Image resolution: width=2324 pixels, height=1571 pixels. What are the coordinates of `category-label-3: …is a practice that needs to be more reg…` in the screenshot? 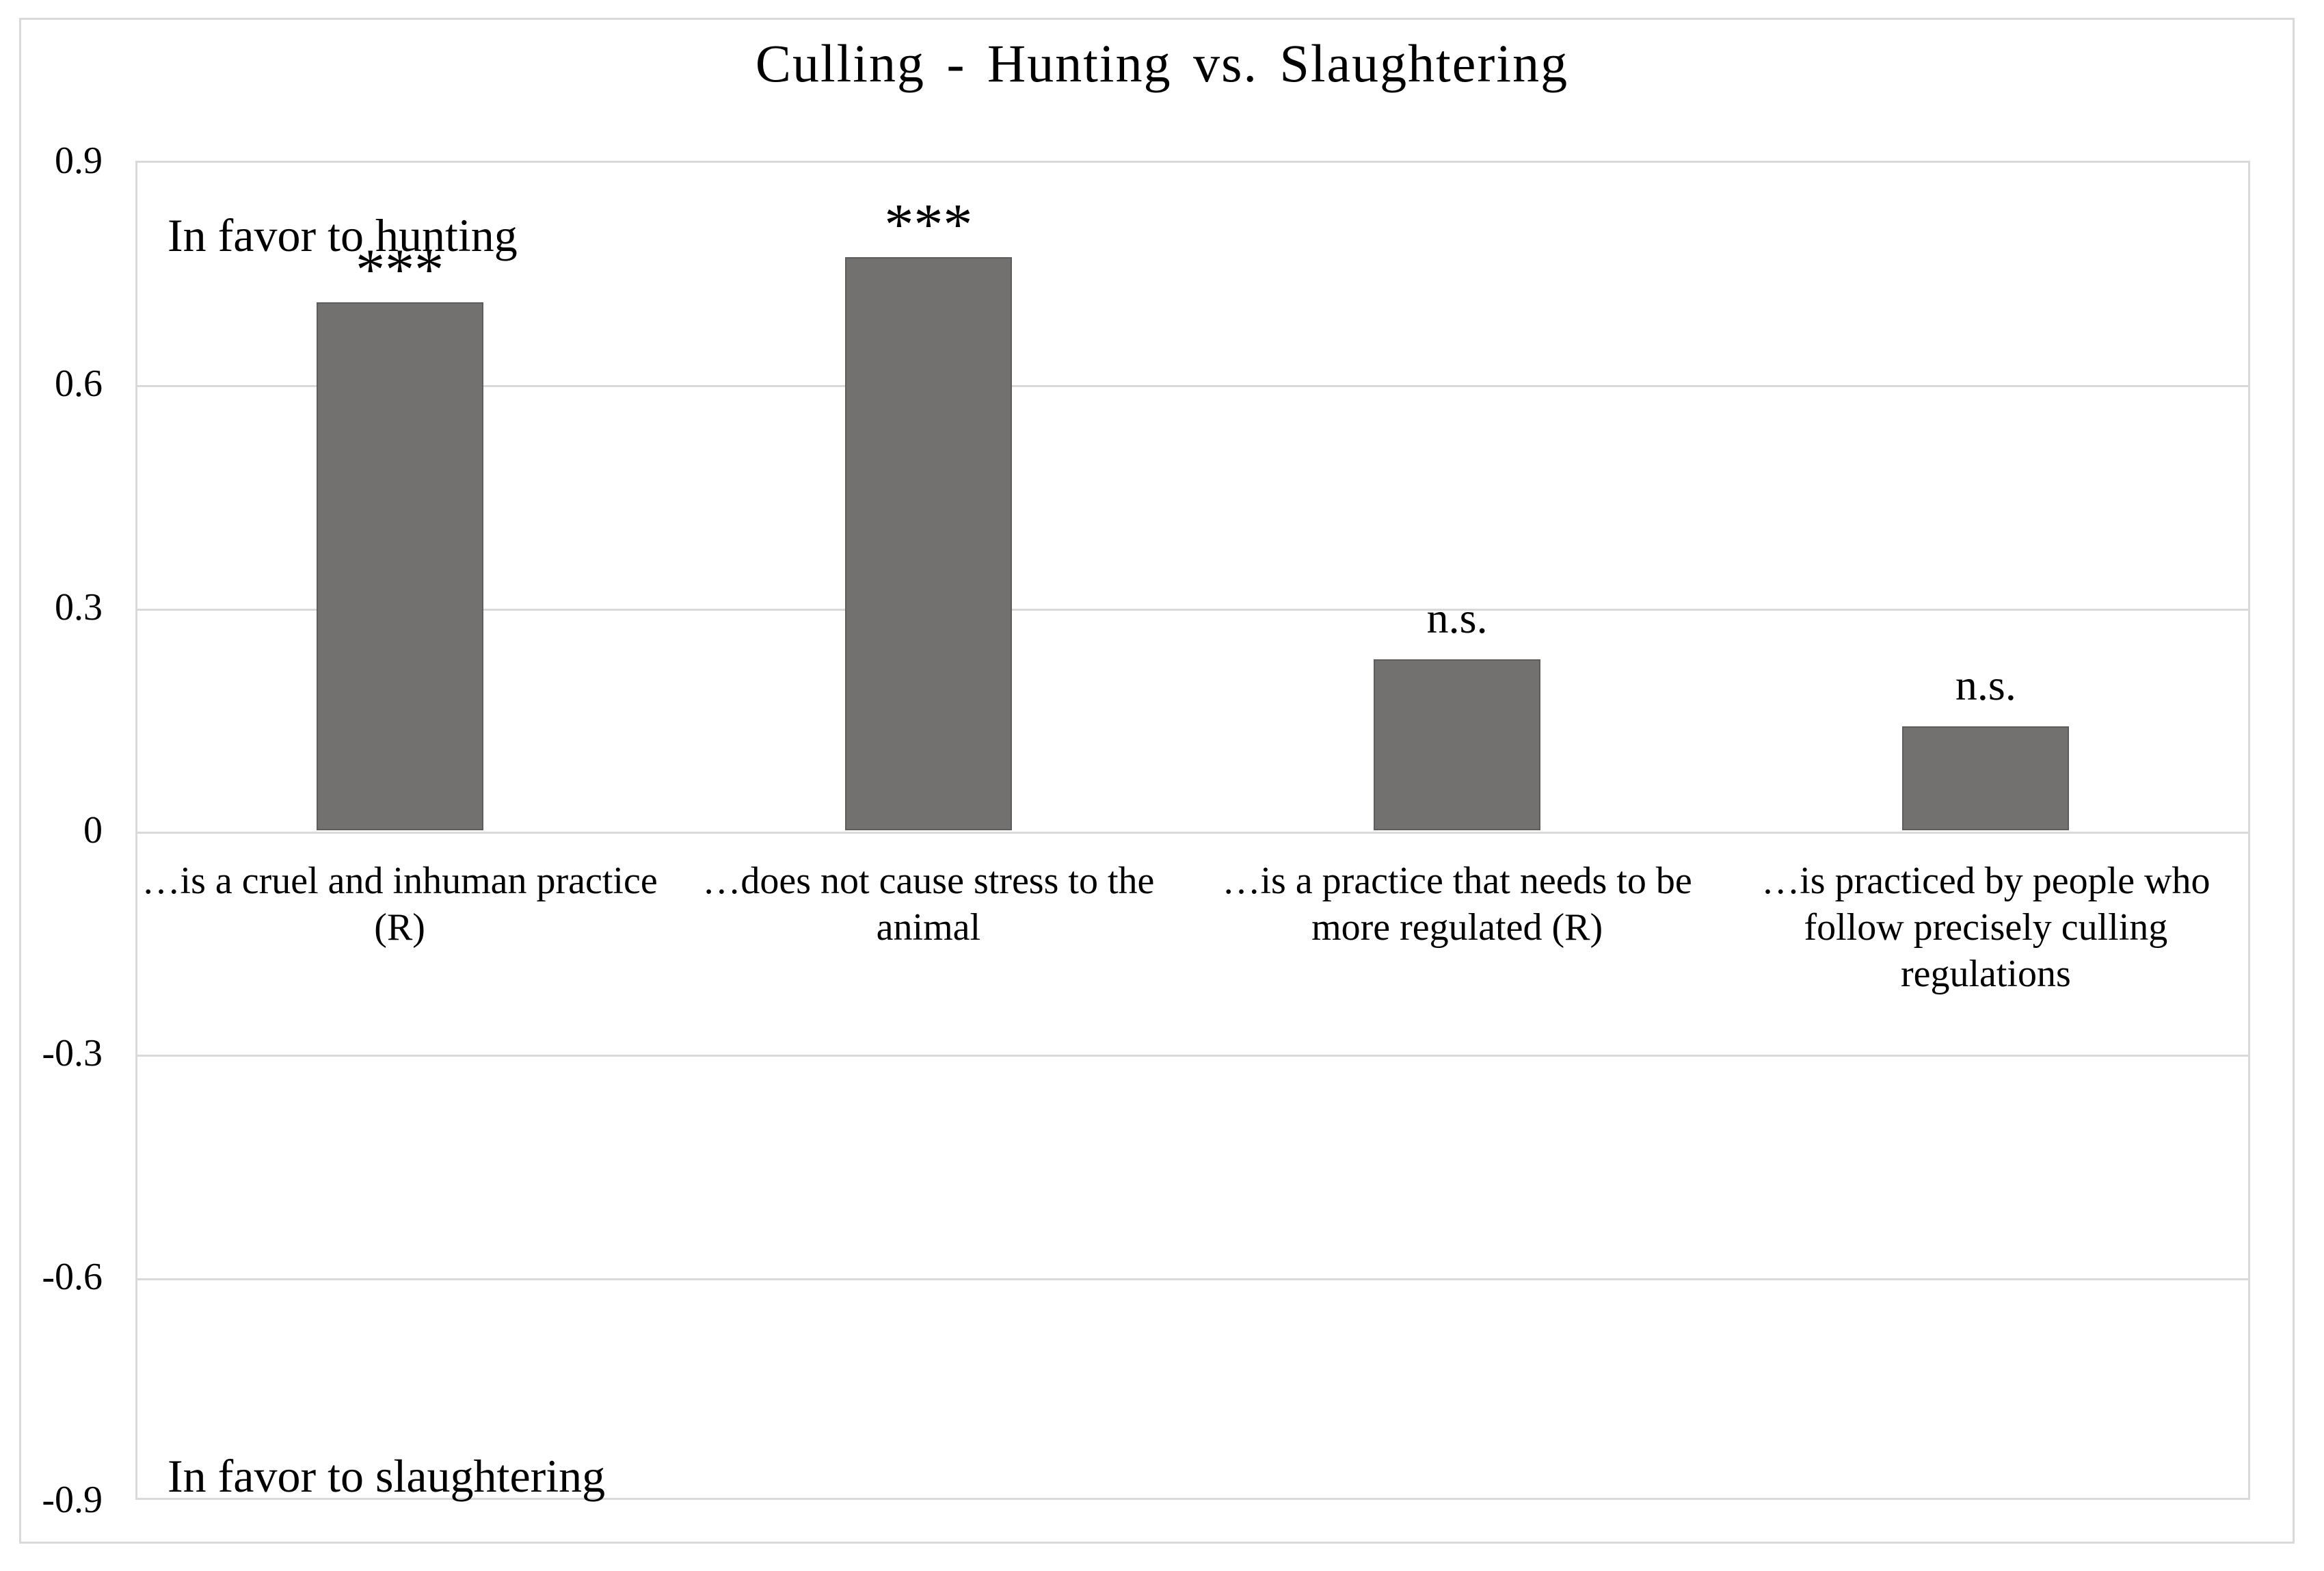 It's located at (1457, 905).